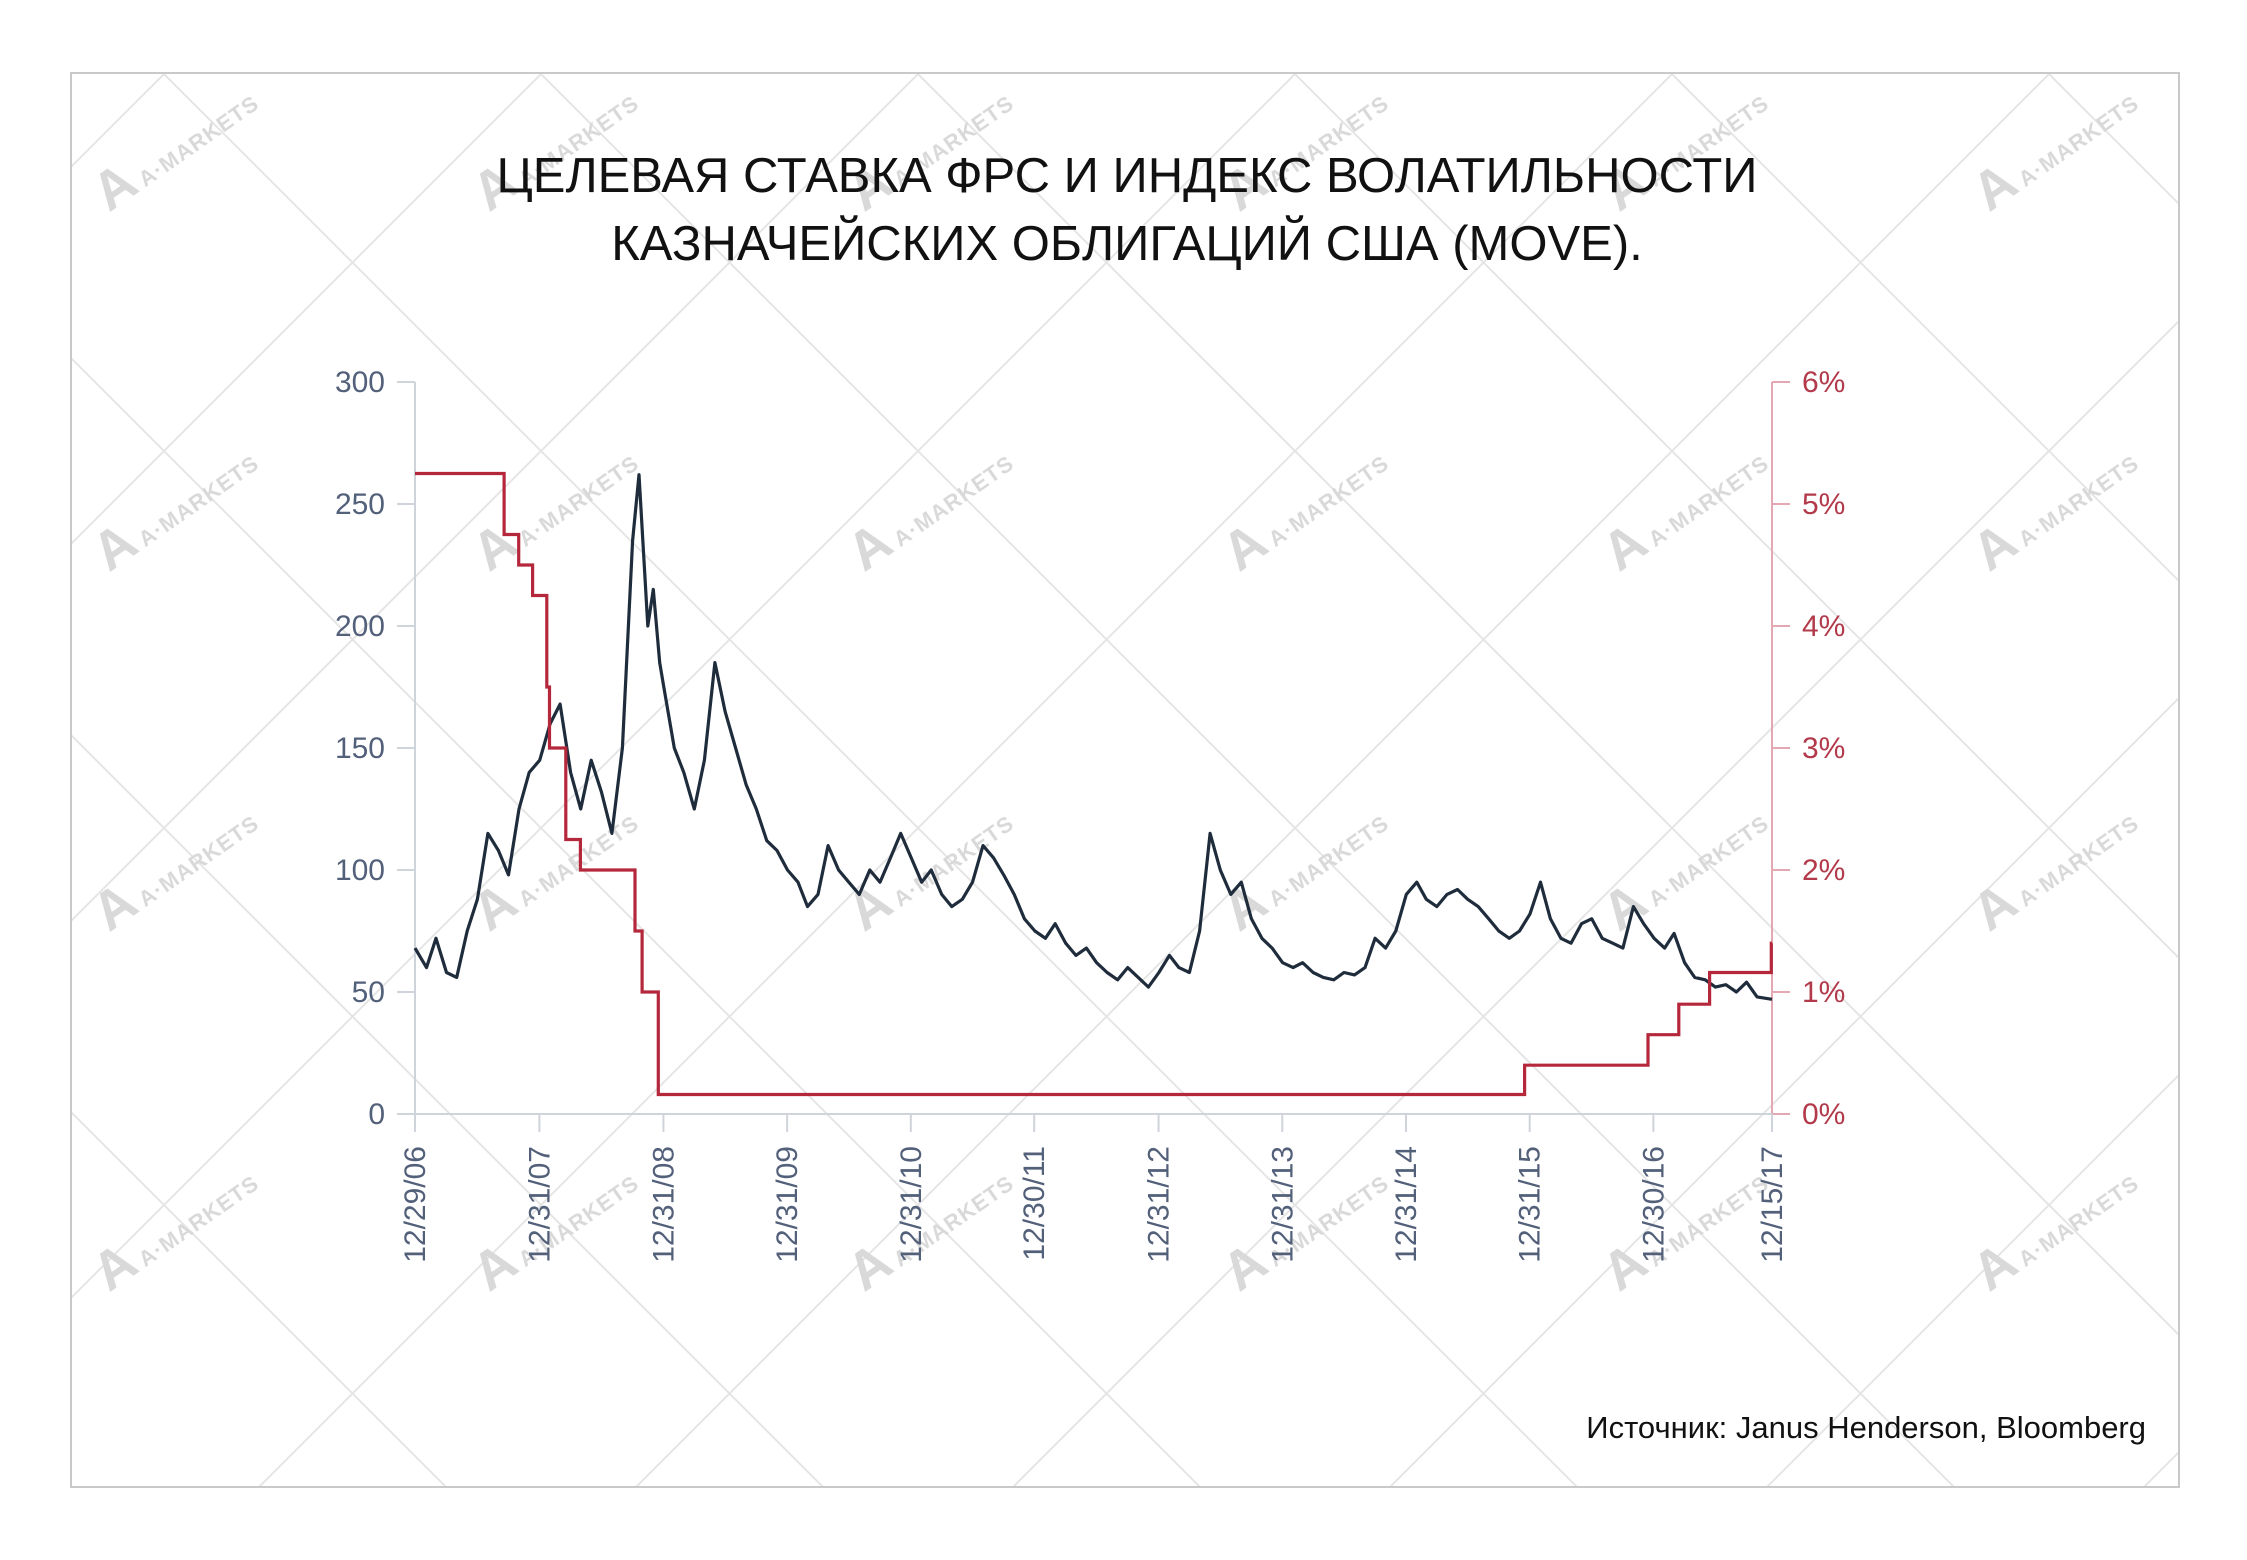 The height and width of the screenshot is (1560, 2247). I want to click on x-tick-label: 12/31/13, so click(1282, 1204).